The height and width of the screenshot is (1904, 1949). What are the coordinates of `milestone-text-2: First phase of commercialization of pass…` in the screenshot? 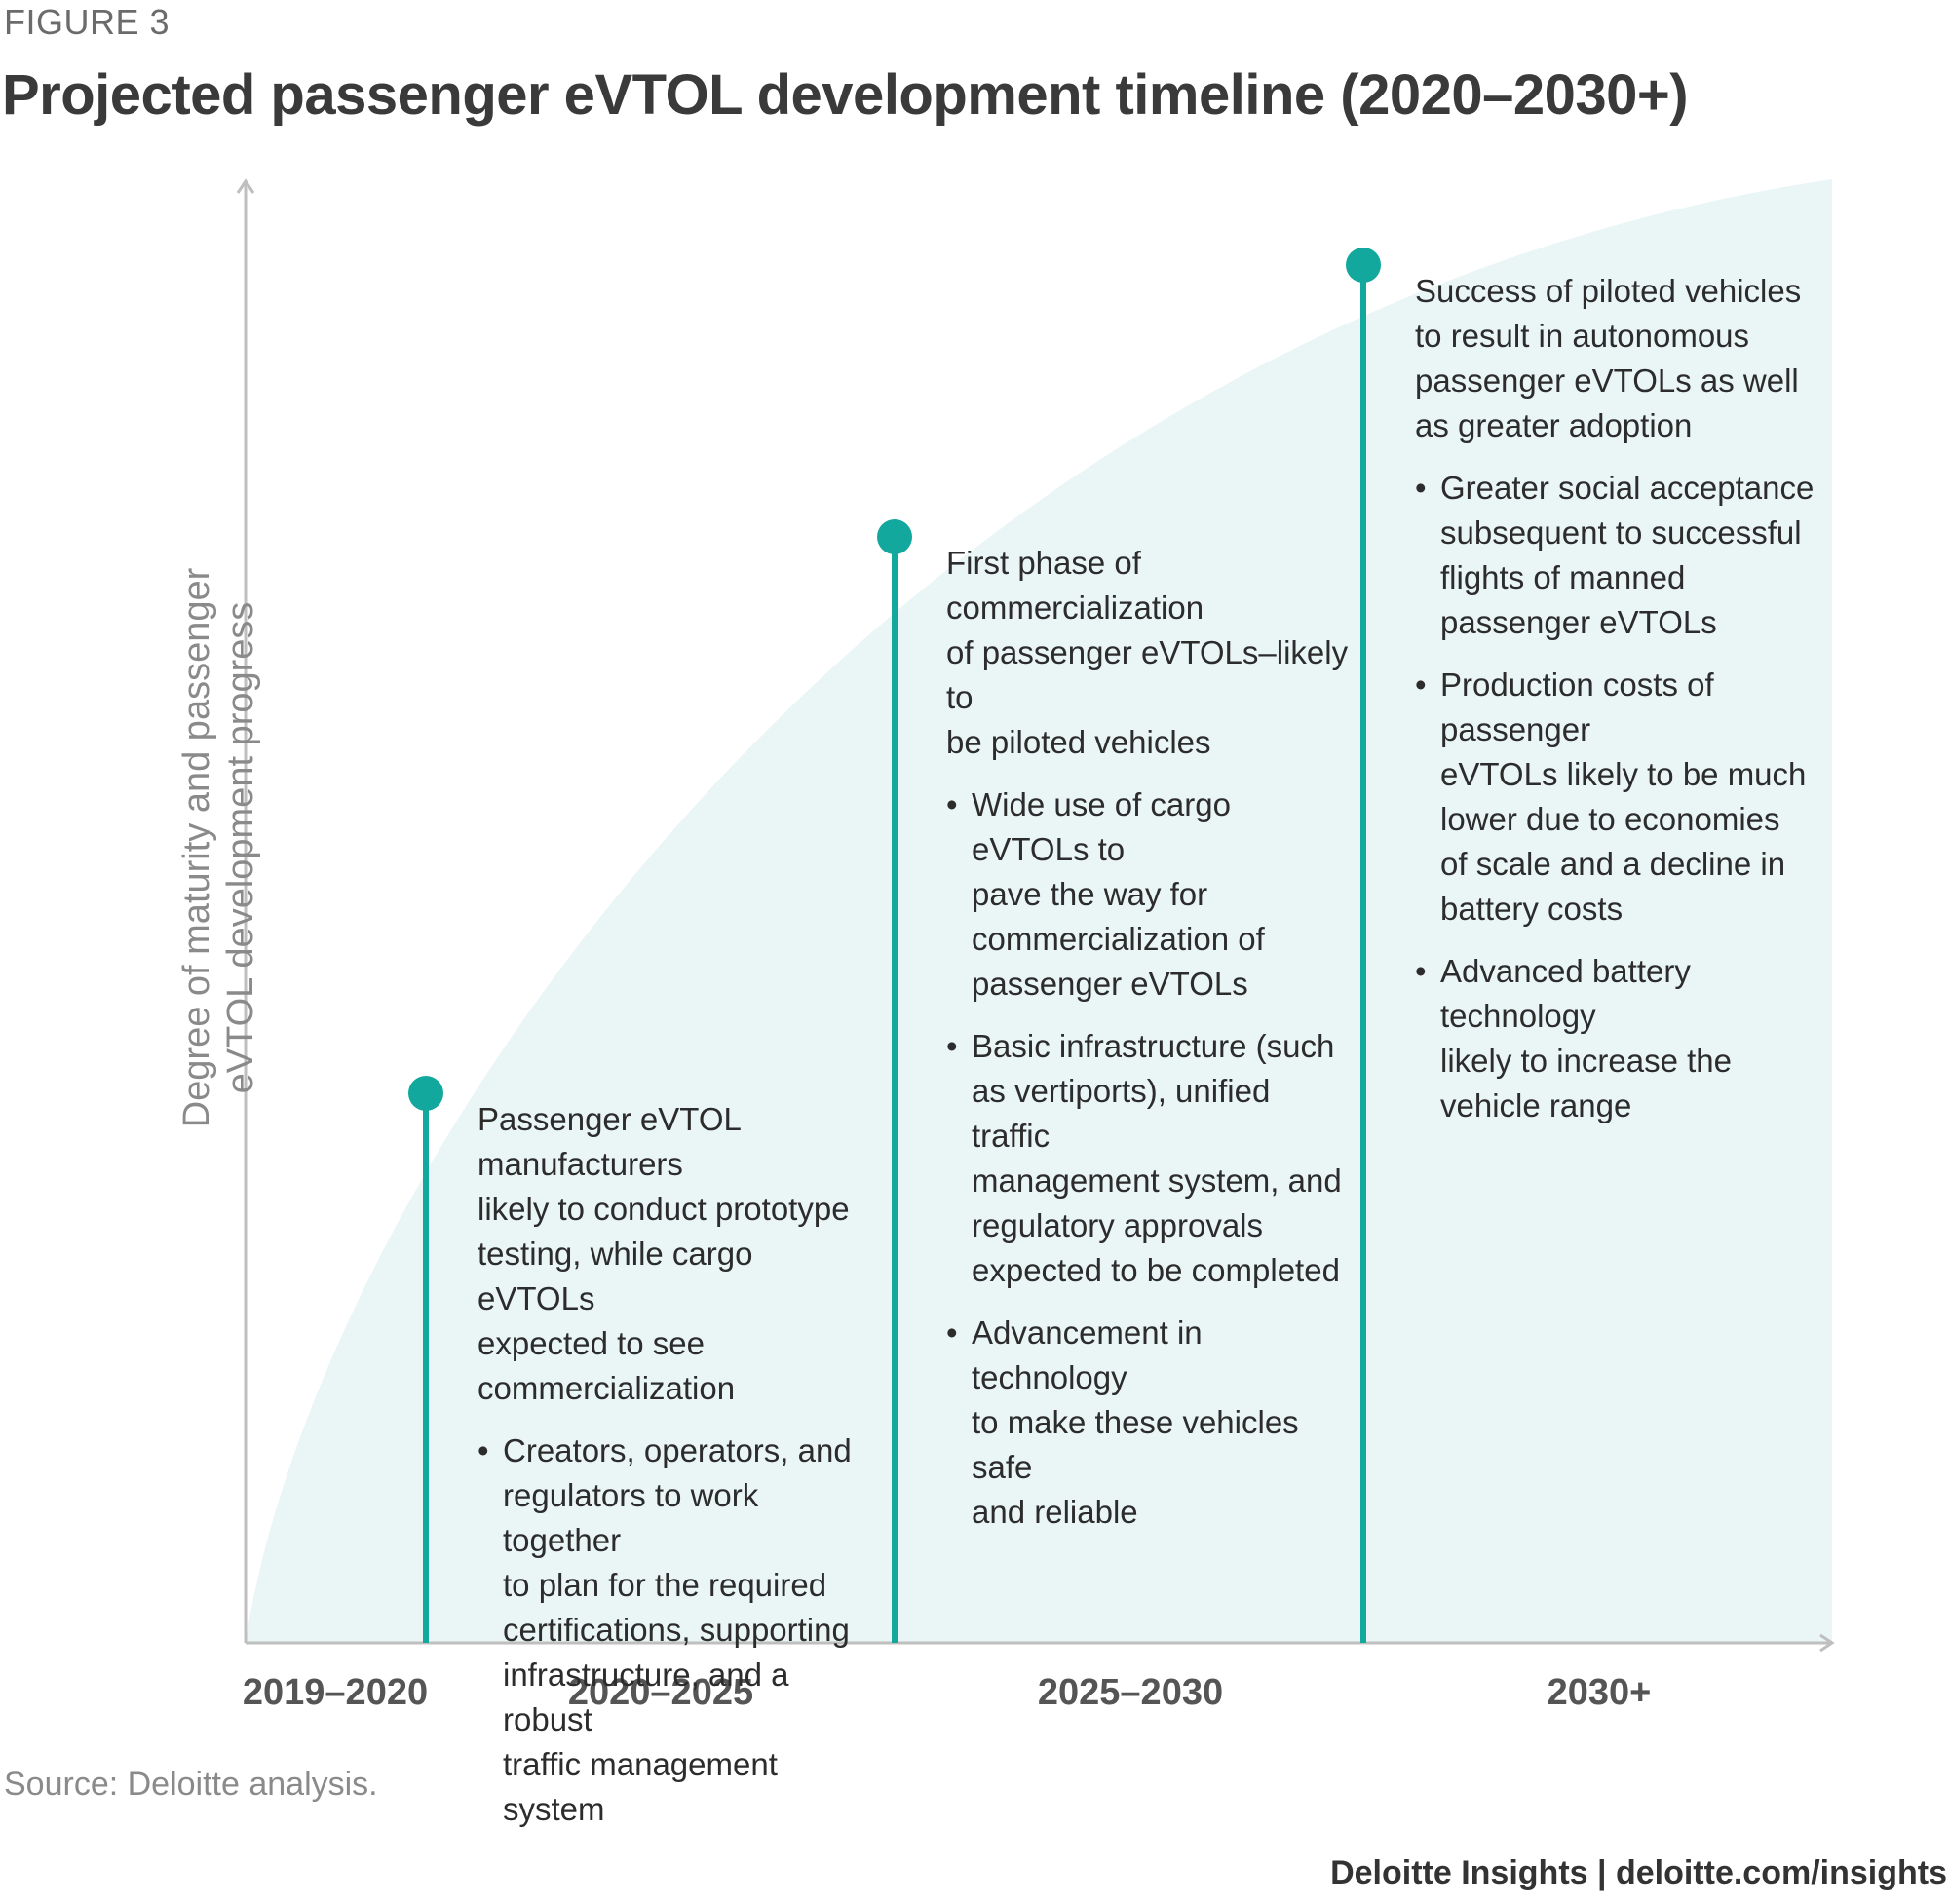 It's located at (1151, 1046).